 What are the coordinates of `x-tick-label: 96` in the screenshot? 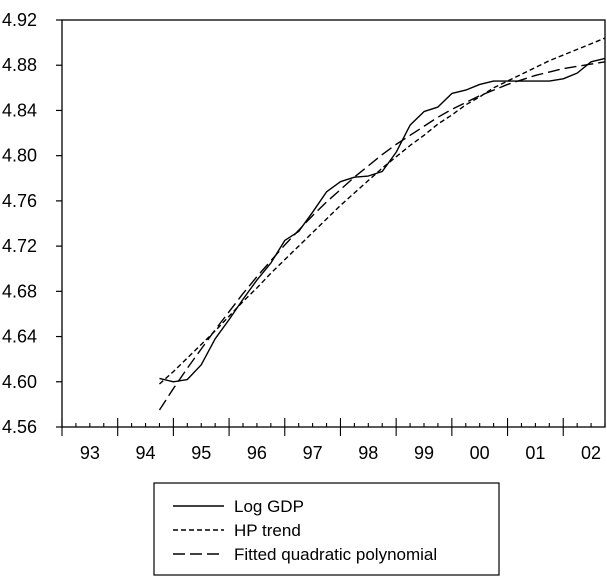 It's located at (257, 453).